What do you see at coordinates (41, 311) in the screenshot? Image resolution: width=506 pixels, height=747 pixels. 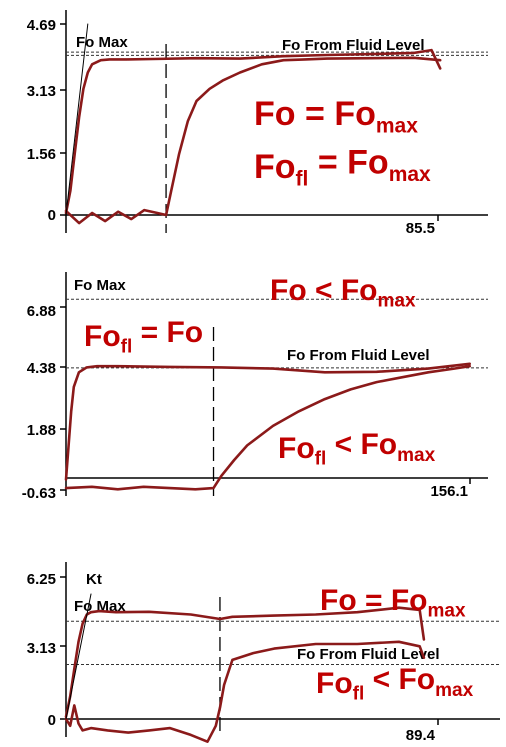 I see `y-tick-label: 6.88` at bounding box center [41, 311].